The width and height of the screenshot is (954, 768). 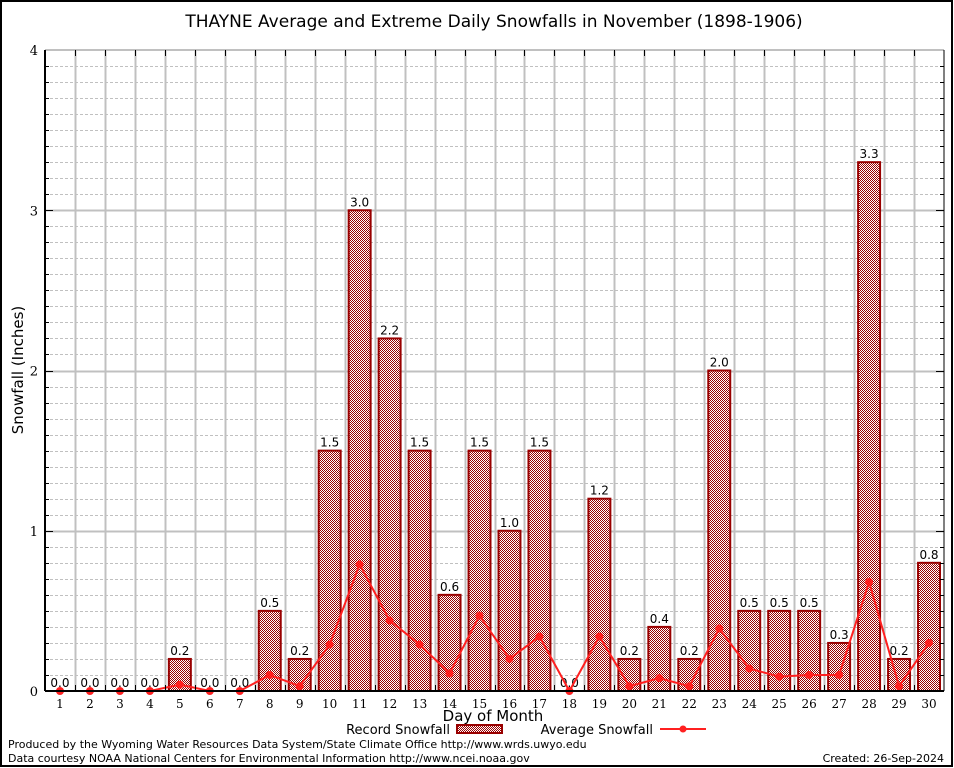 What do you see at coordinates (599, 491) in the screenshot?
I see `bar-value-label: 1.2` at bounding box center [599, 491].